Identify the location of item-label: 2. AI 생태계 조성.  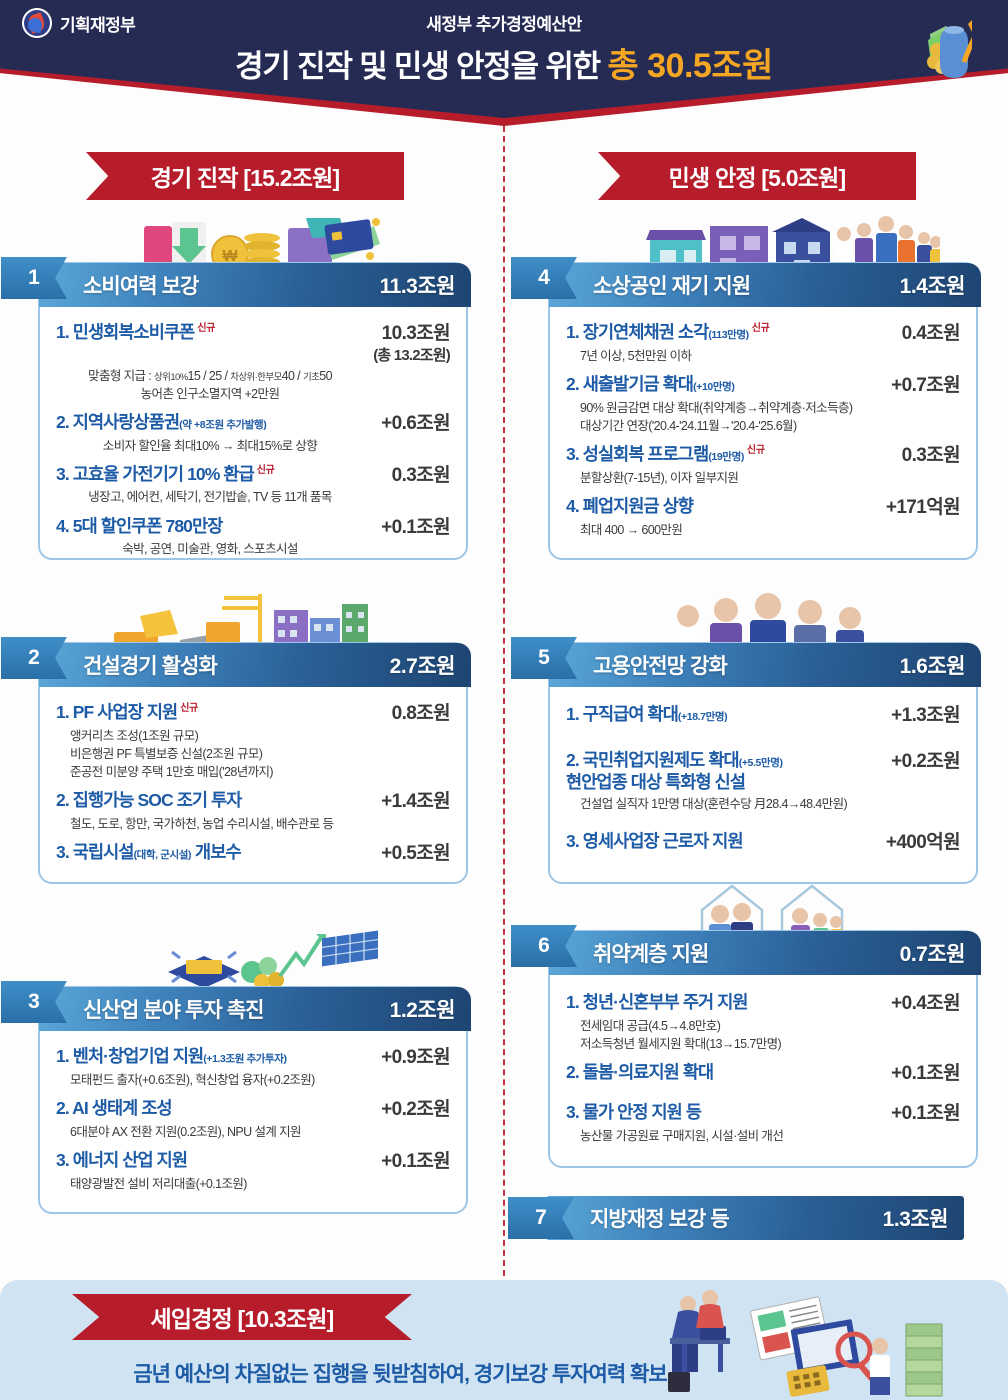
(114, 1107).